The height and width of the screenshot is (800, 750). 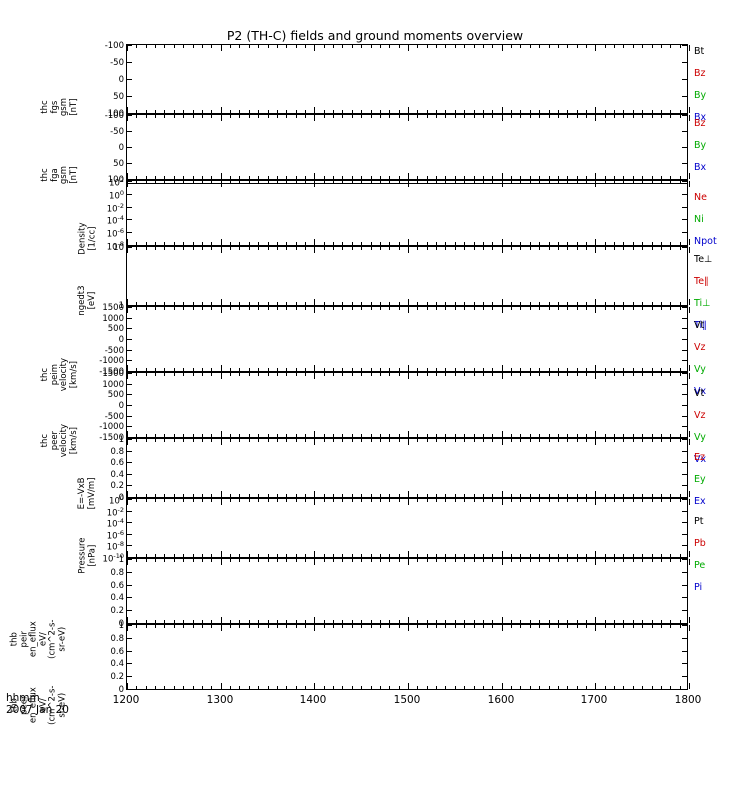 What do you see at coordinates (701, 281) in the screenshot?
I see `legend-item-te∥: Te∥` at bounding box center [701, 281].